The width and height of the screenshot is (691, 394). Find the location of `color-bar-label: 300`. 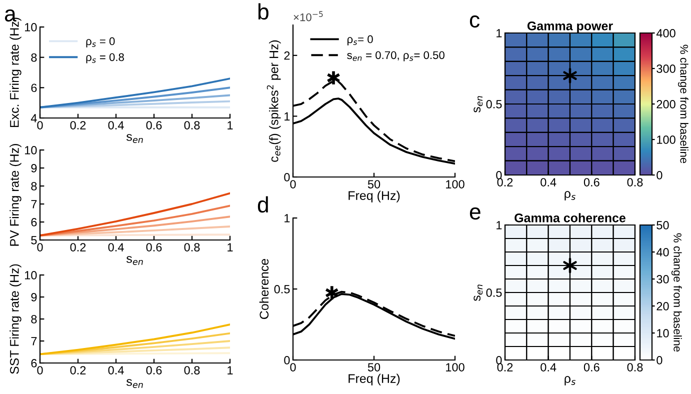

color-bar-label: 300 is located at coordinates (666, 68).